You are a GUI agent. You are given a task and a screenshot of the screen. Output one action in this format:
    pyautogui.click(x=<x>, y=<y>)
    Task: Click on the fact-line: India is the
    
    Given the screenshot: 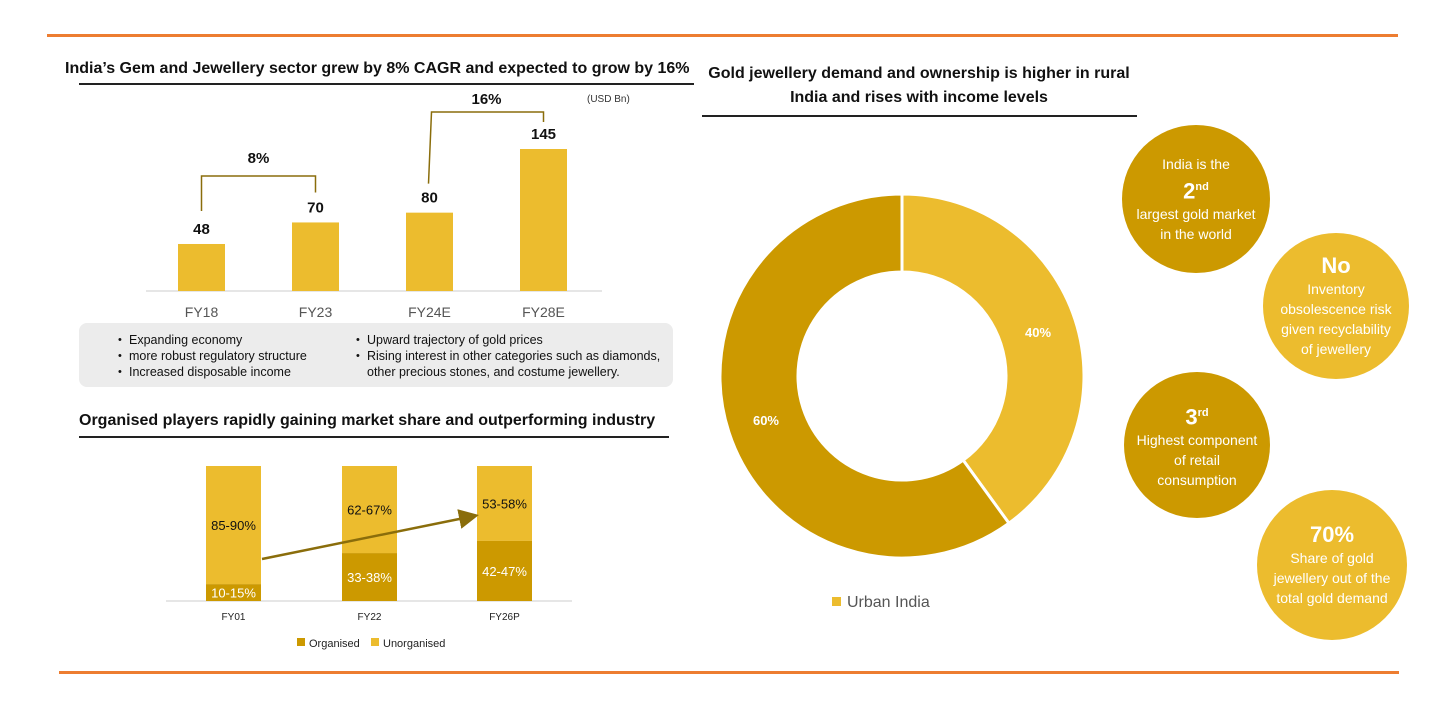 What is the action you would take?
    pyautogui.click(x=1196, y=163)
    